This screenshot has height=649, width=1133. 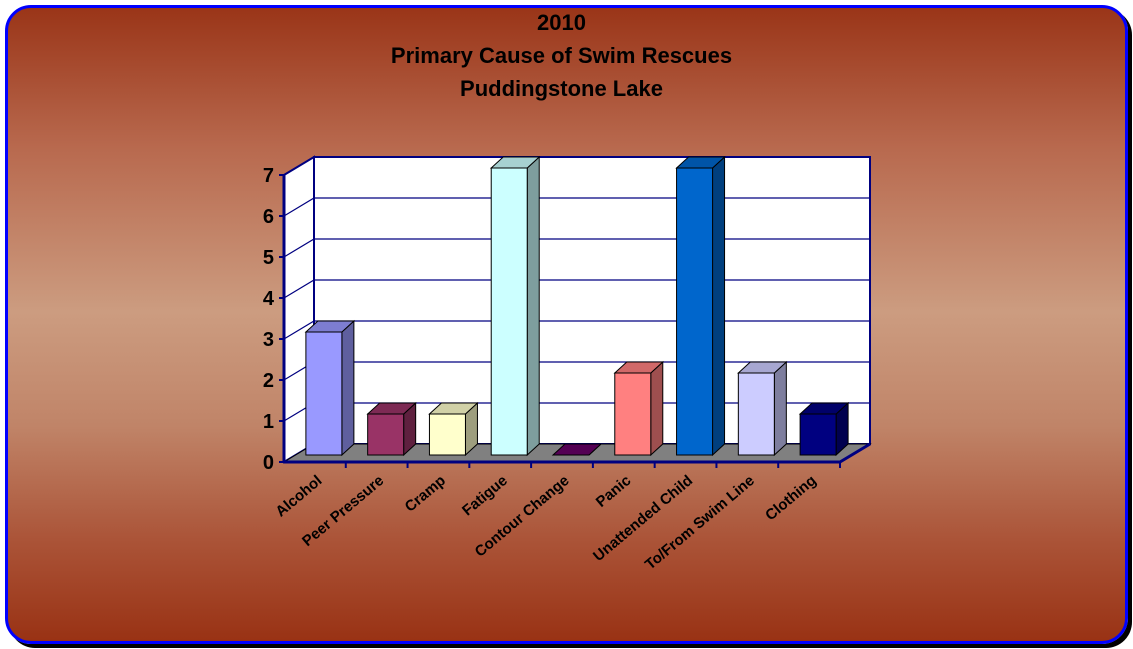 I want to click on y-tick-label: 5, so click(x=268, y=258).